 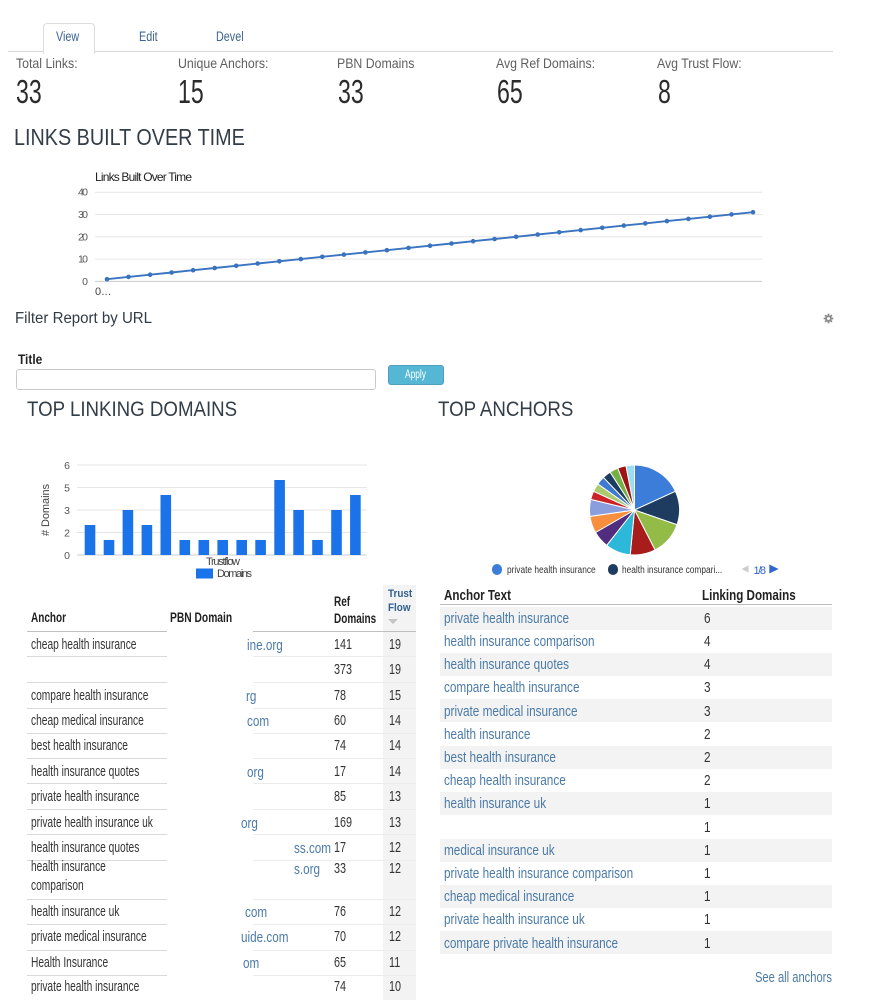 I want to click on svg-text: Domains, so click(x=235, y=574).